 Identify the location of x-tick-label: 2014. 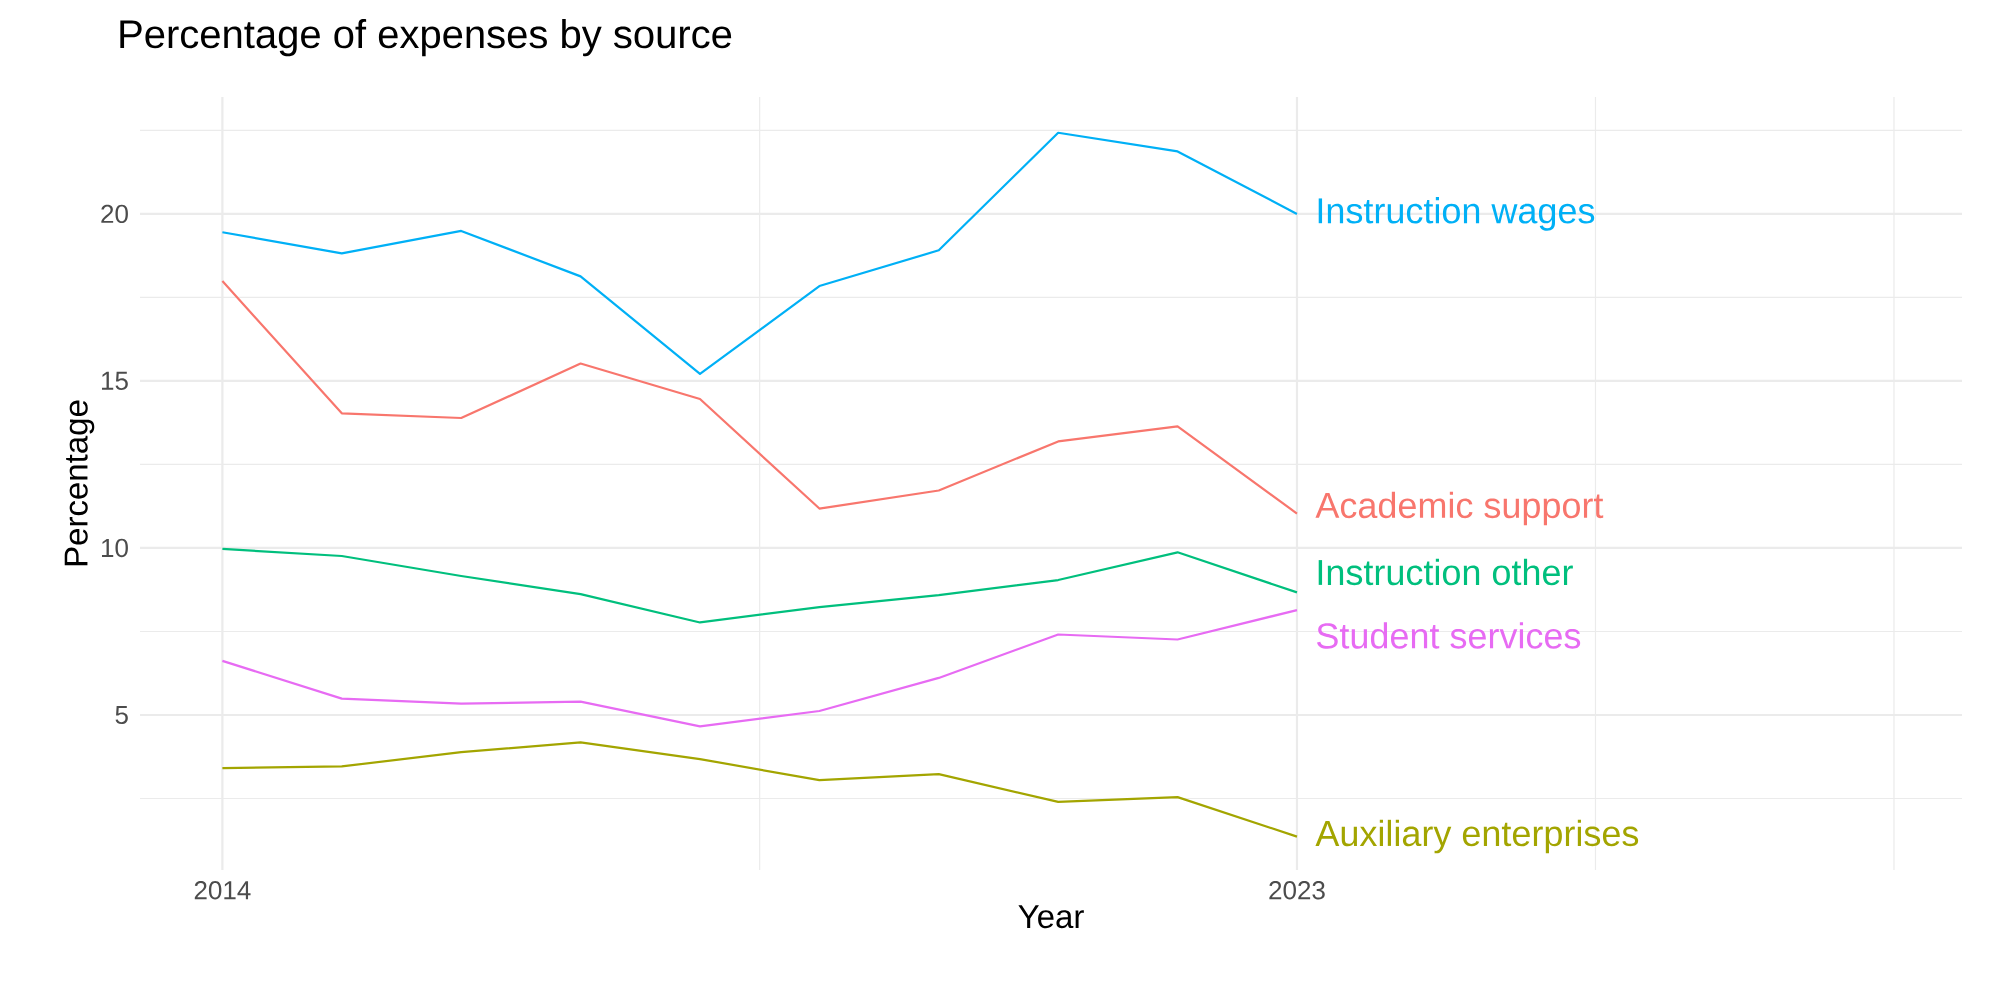
(222, 890).